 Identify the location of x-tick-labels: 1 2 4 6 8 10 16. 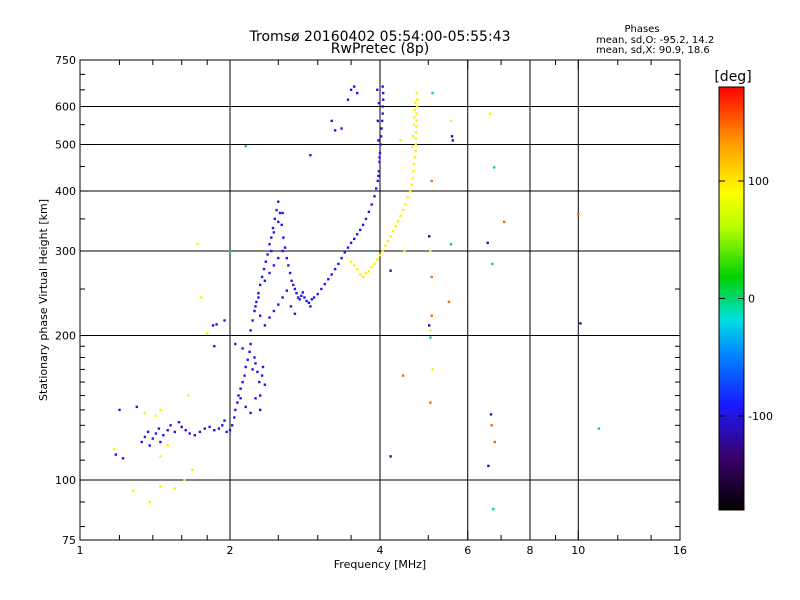
(382, 550).